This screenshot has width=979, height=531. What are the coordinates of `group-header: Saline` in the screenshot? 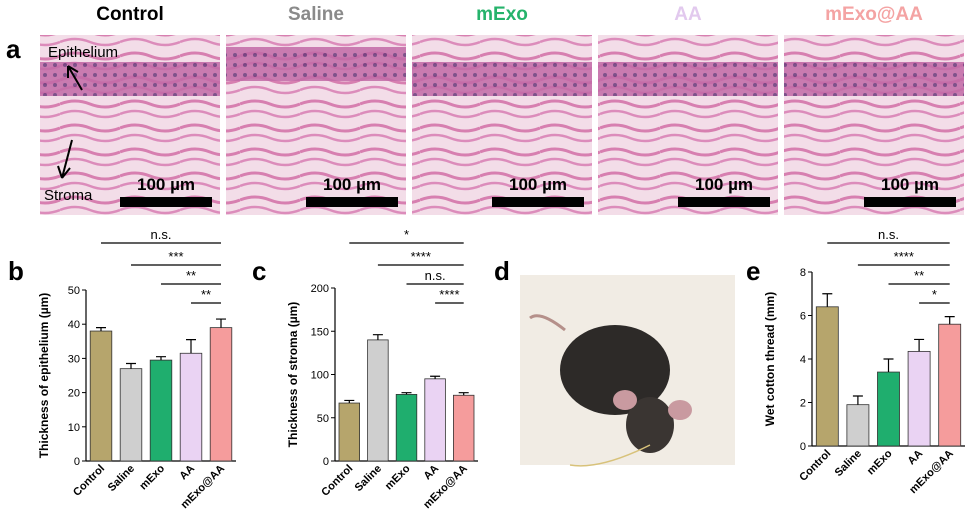 It's located at (316, 14).